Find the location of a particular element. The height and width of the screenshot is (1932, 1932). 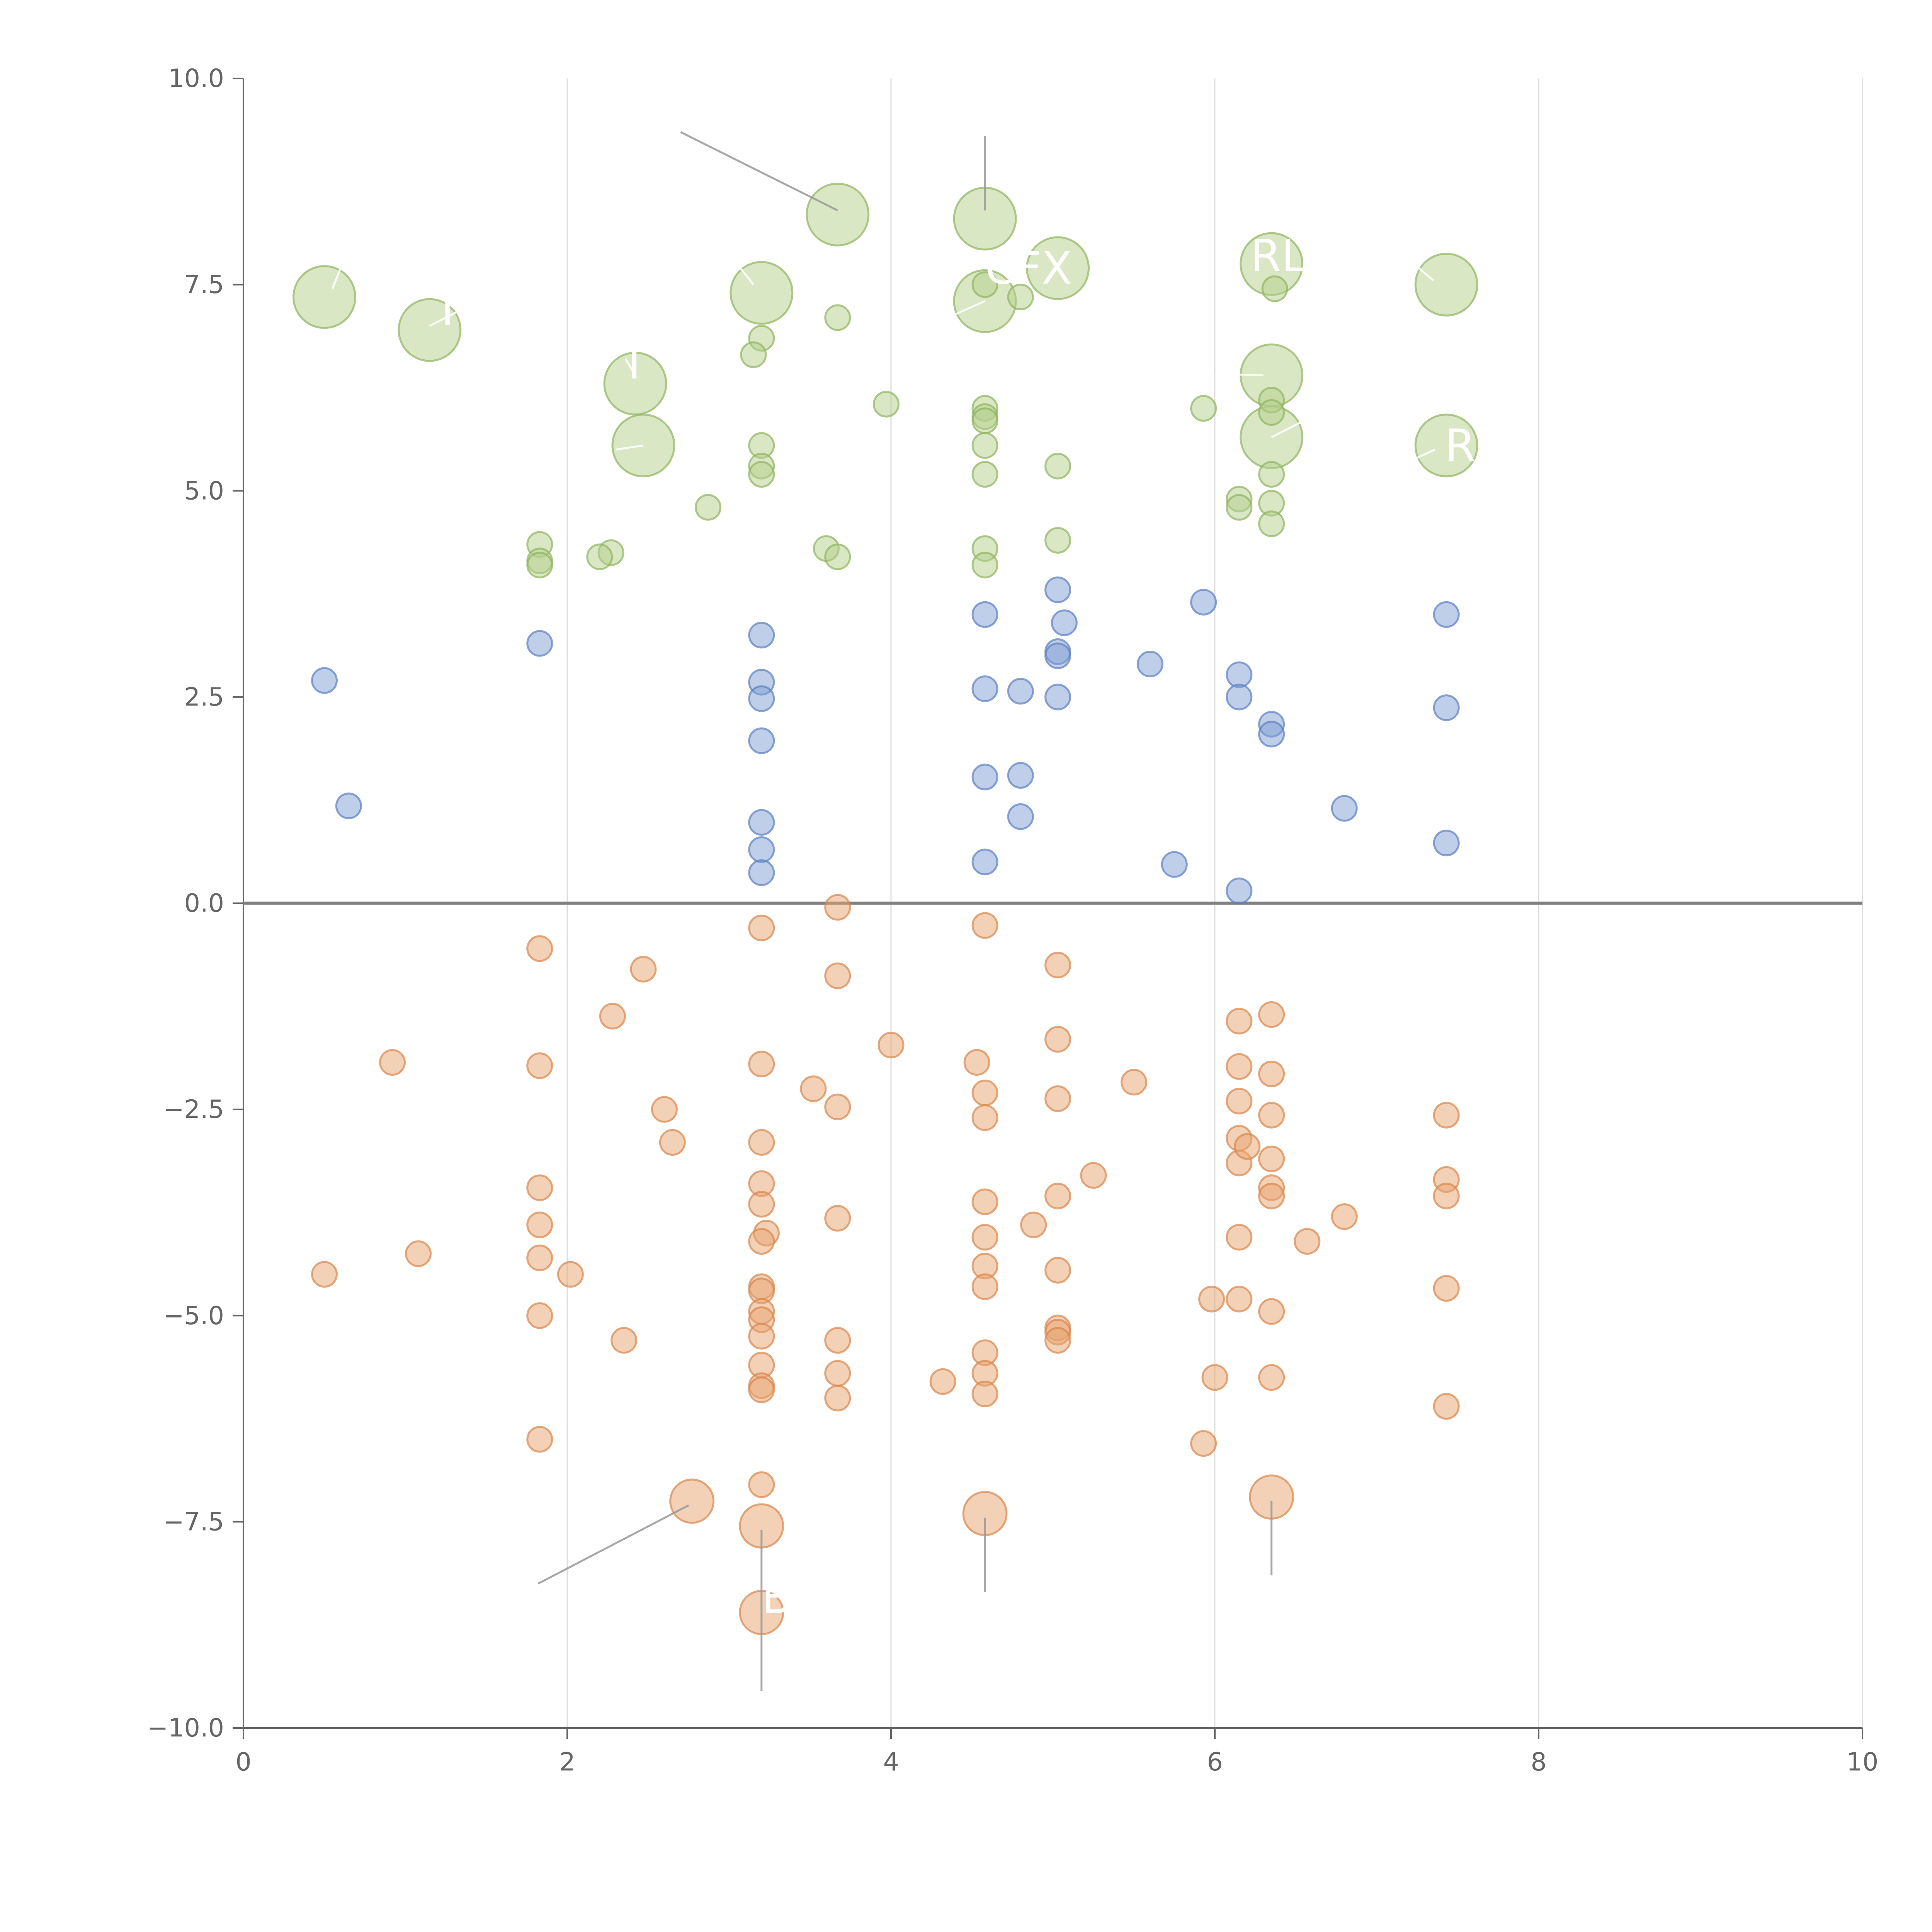

y-tick-label: −10.0 is located at coordinates (185, 1728).